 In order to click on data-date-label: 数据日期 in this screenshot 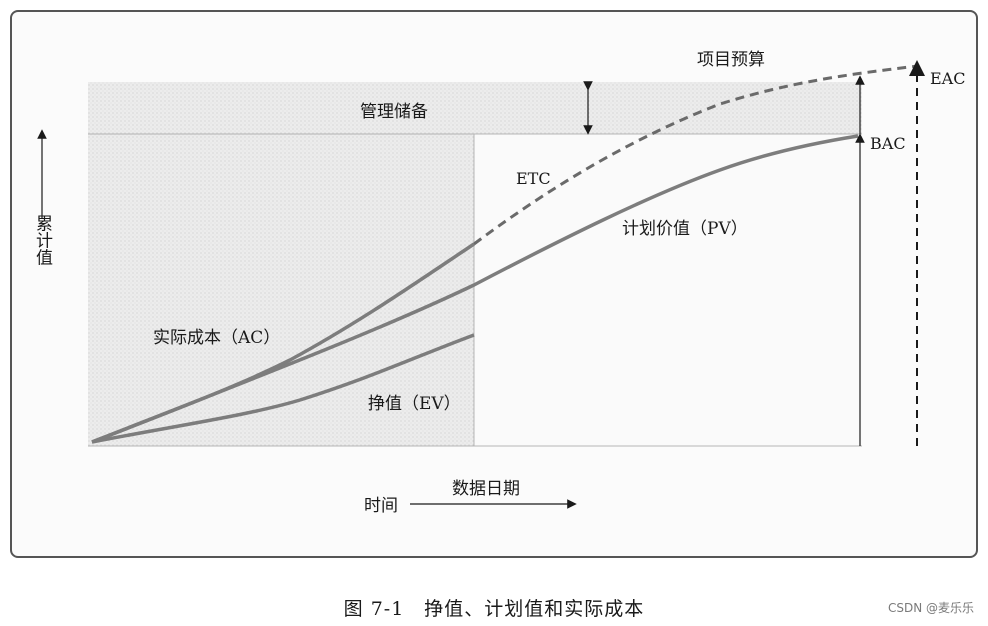, I will do `click(486, 489)`.